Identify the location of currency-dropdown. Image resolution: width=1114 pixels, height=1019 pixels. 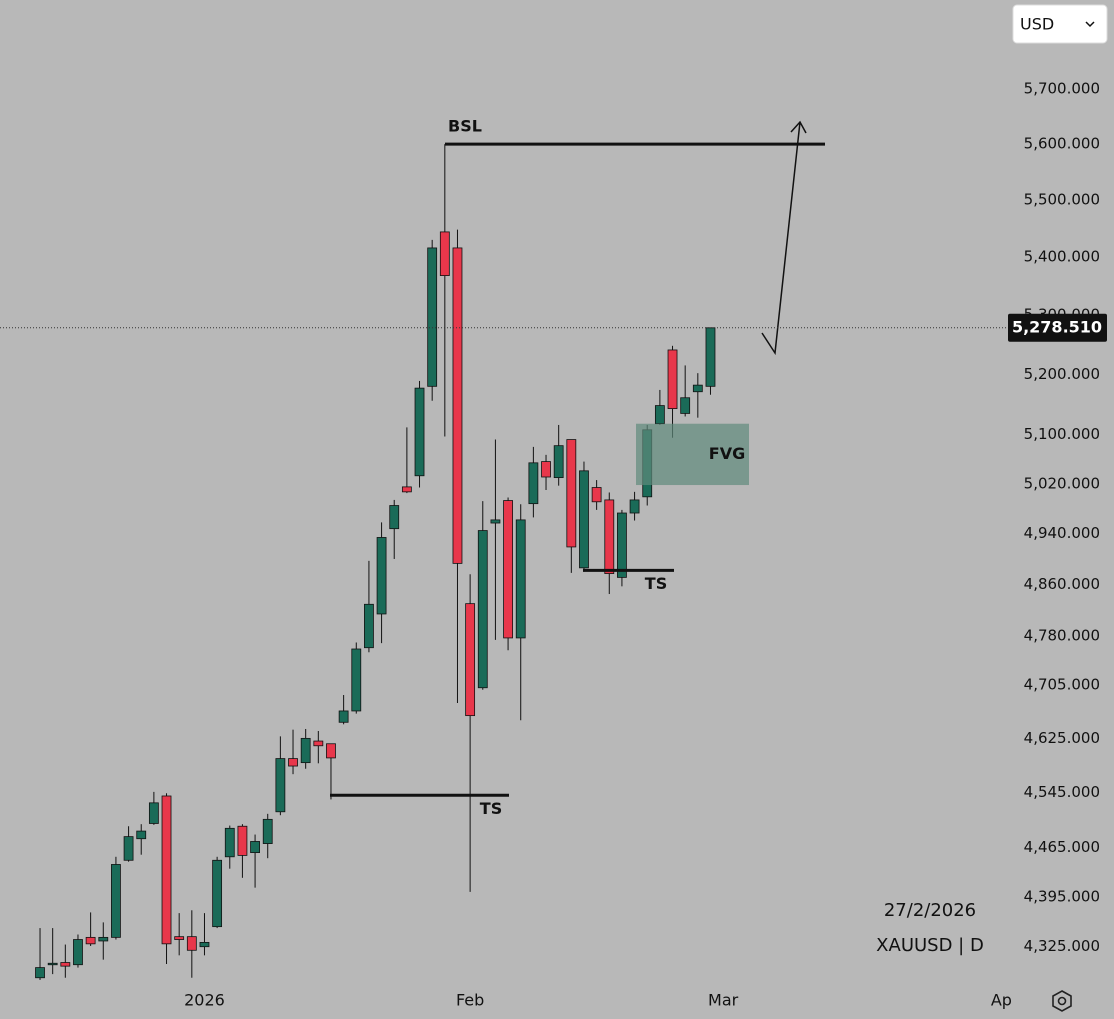
(1060, 24).